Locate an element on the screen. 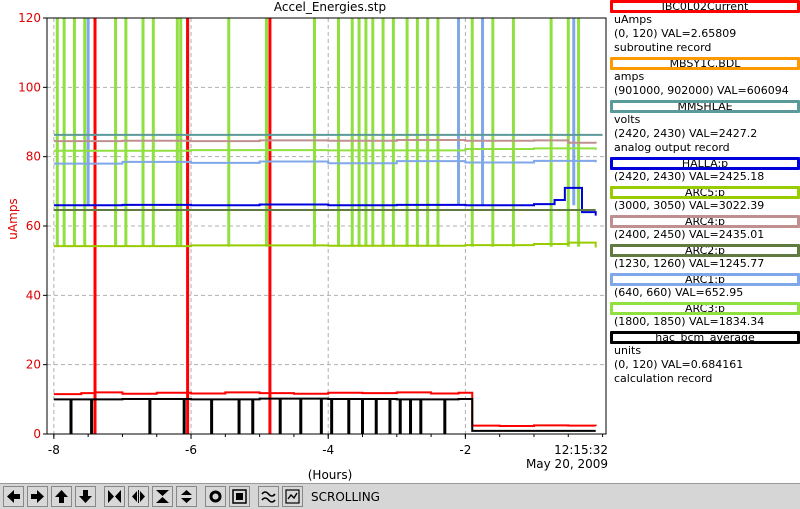 The height and width of the screenshot is (509, 800). zoom-in-y-button is located at coordinates (162, 496).